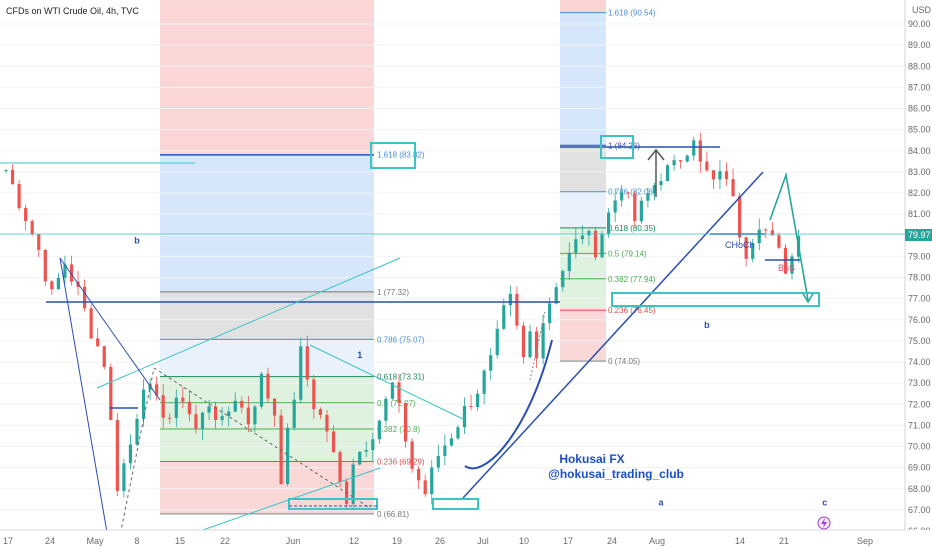 This screenshot has width=932, height=550. What do you see at coordinates (919, 193) in the screenshot?
I see `price-tick: 82.00` at bounding box center [919, 193].